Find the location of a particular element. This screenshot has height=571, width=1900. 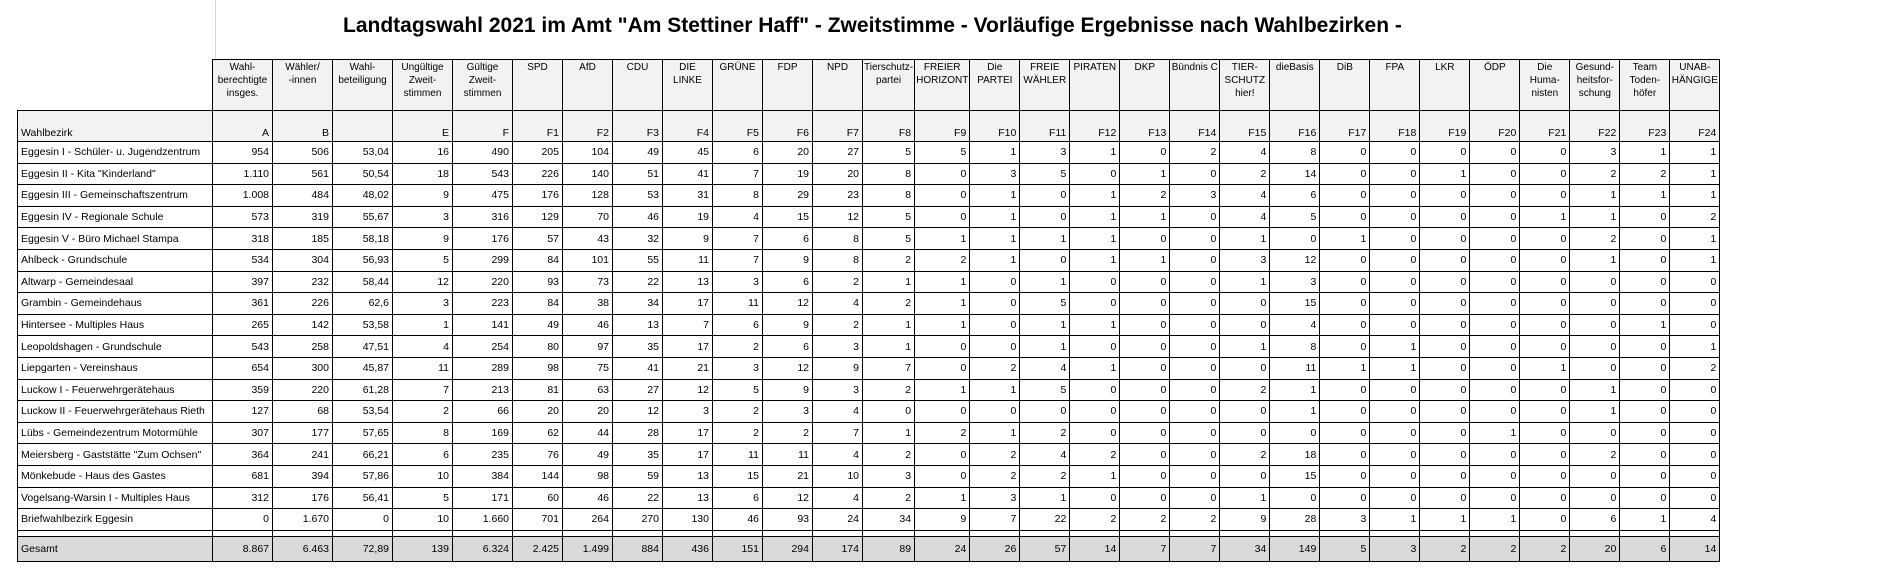

table-cell: 220 is located at coordinates (482, 282).